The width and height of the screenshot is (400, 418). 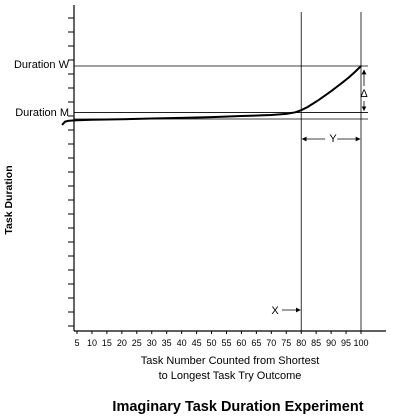 I want to click on y-axis-label: Task Duration, so click(x=9, y=199).